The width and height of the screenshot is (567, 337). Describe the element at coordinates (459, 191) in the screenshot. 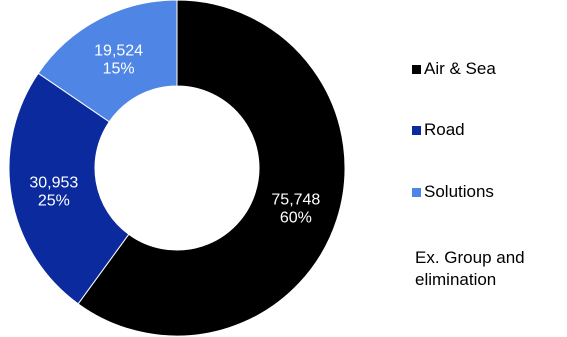

I see `legend-label-solutions: Solutions` at that location.